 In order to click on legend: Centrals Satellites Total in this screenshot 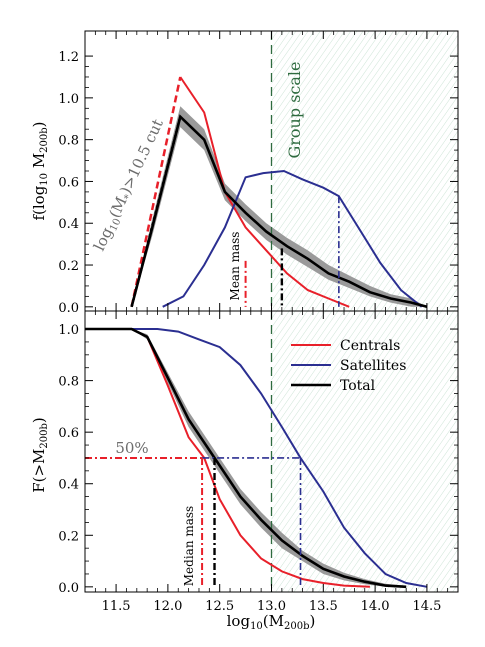, I will do `click(348, 366)`.